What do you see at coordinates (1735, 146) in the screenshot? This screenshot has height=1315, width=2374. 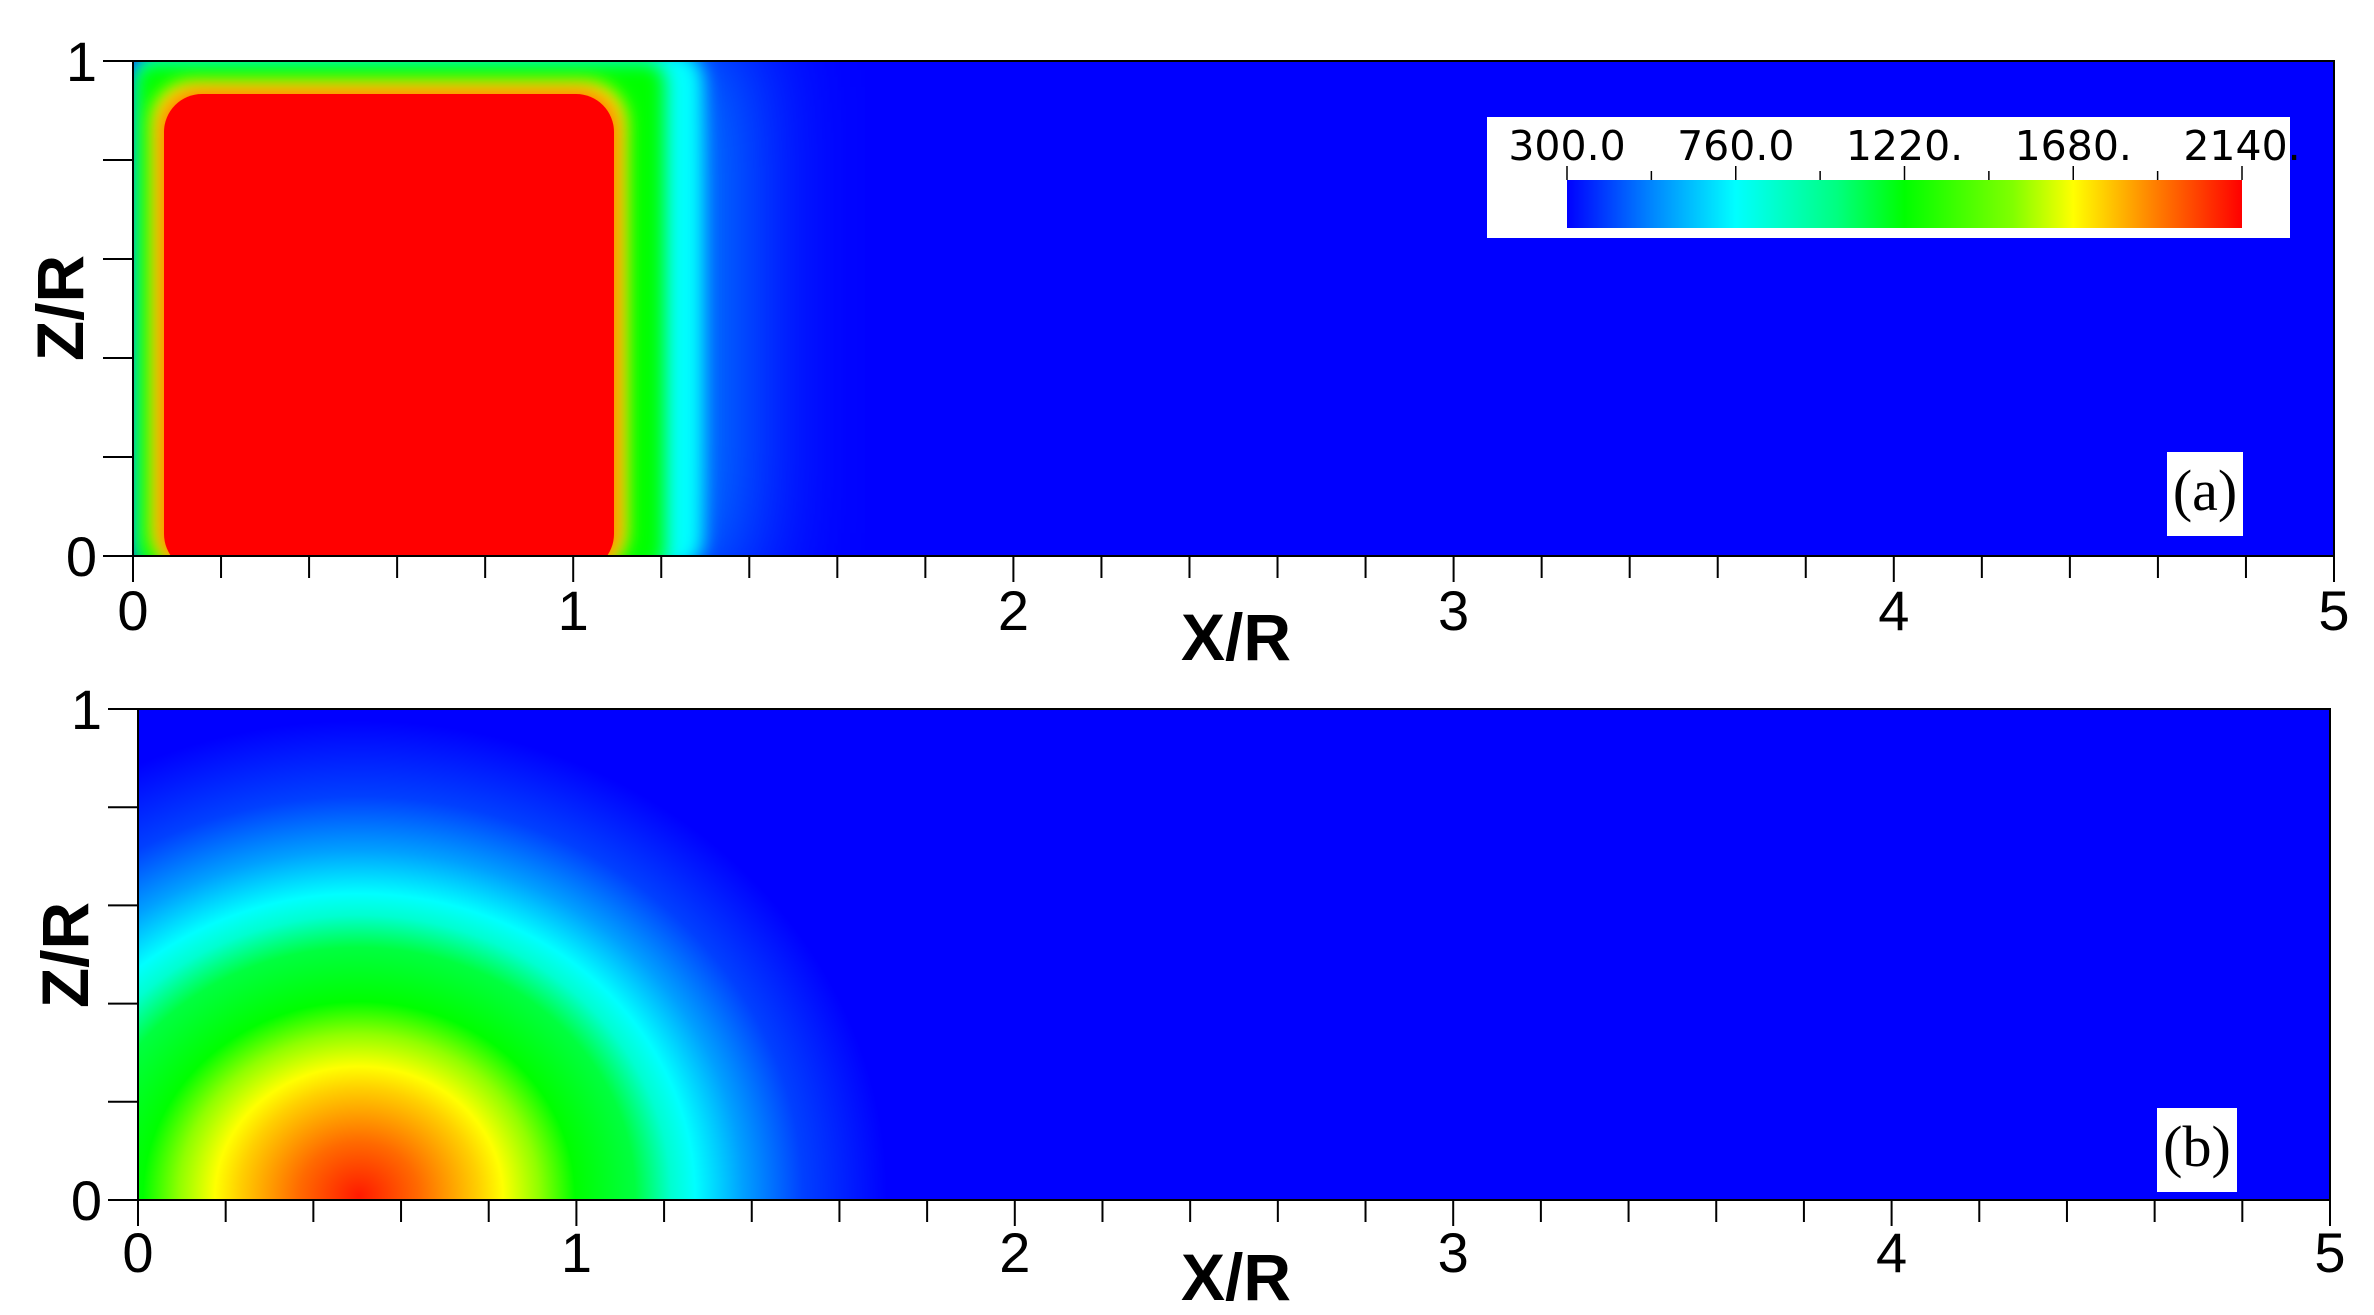 I see `colorbar-label: 760.0` at bounding box center [1735, 146].